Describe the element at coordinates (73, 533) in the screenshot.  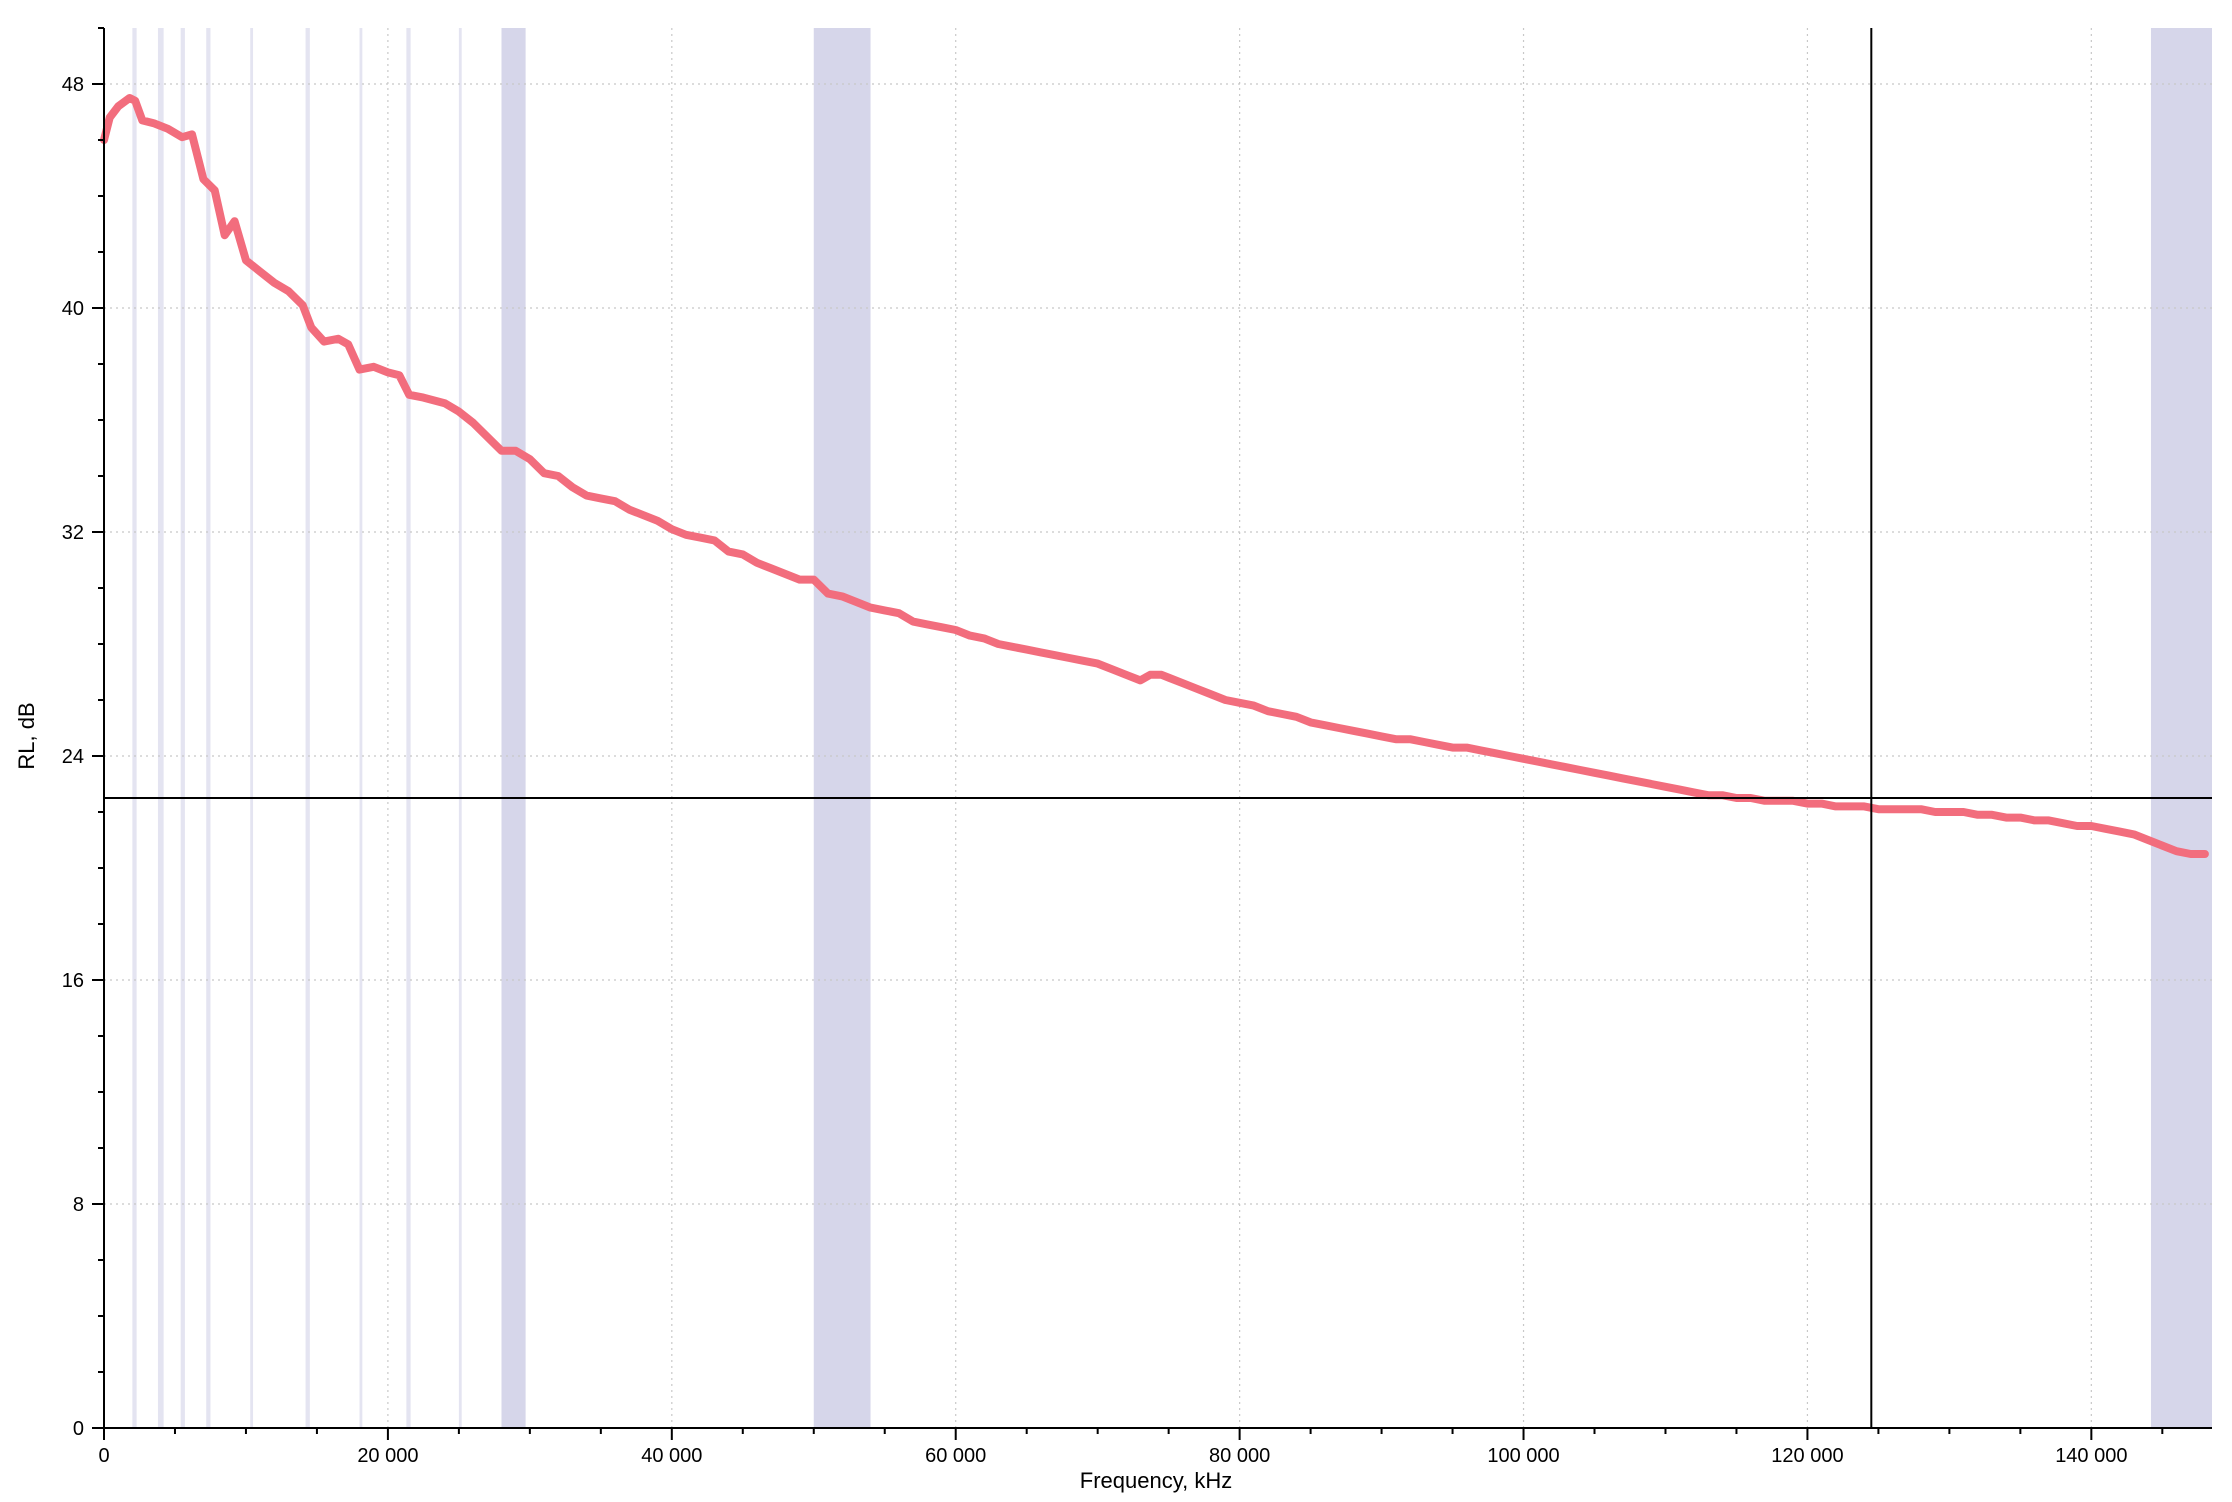
I see `y-tick-label: 32` at that location.